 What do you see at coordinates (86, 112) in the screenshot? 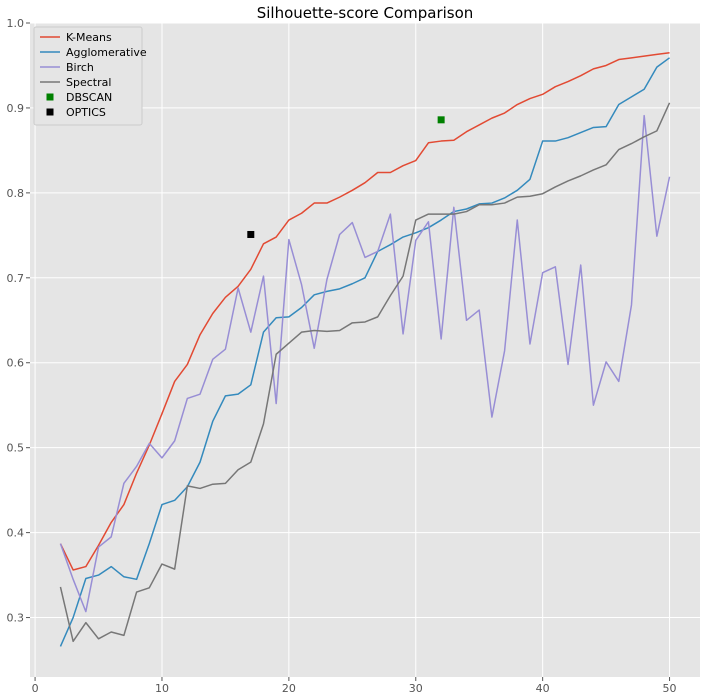
I see `legend-label-optics: OPTICS` at bounding box center [86, 112].